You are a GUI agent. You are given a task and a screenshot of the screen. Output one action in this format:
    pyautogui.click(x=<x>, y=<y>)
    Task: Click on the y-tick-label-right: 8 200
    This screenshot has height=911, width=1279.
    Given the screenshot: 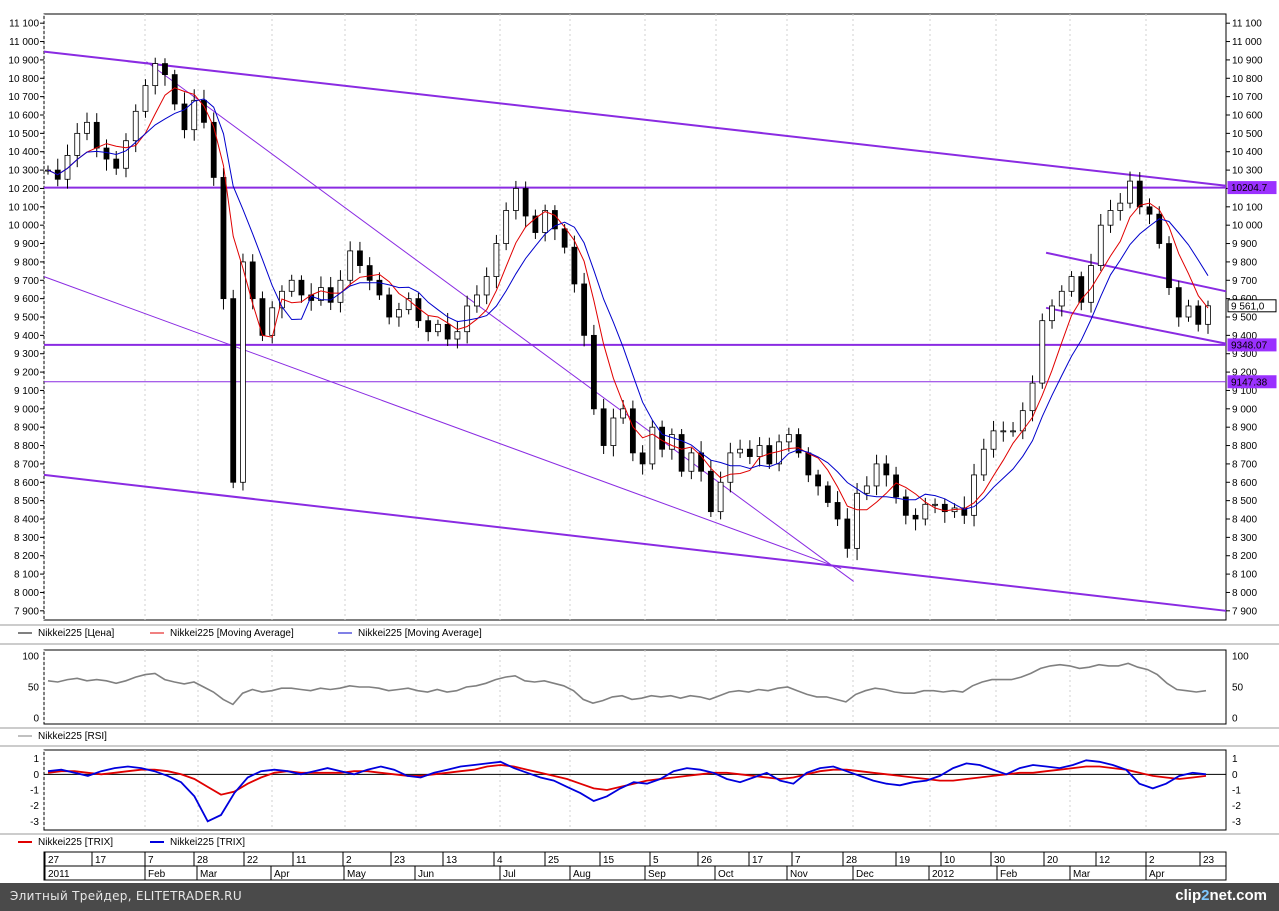 What is the action you would take?
    pyautogui.click(x=1244, y=556)
    